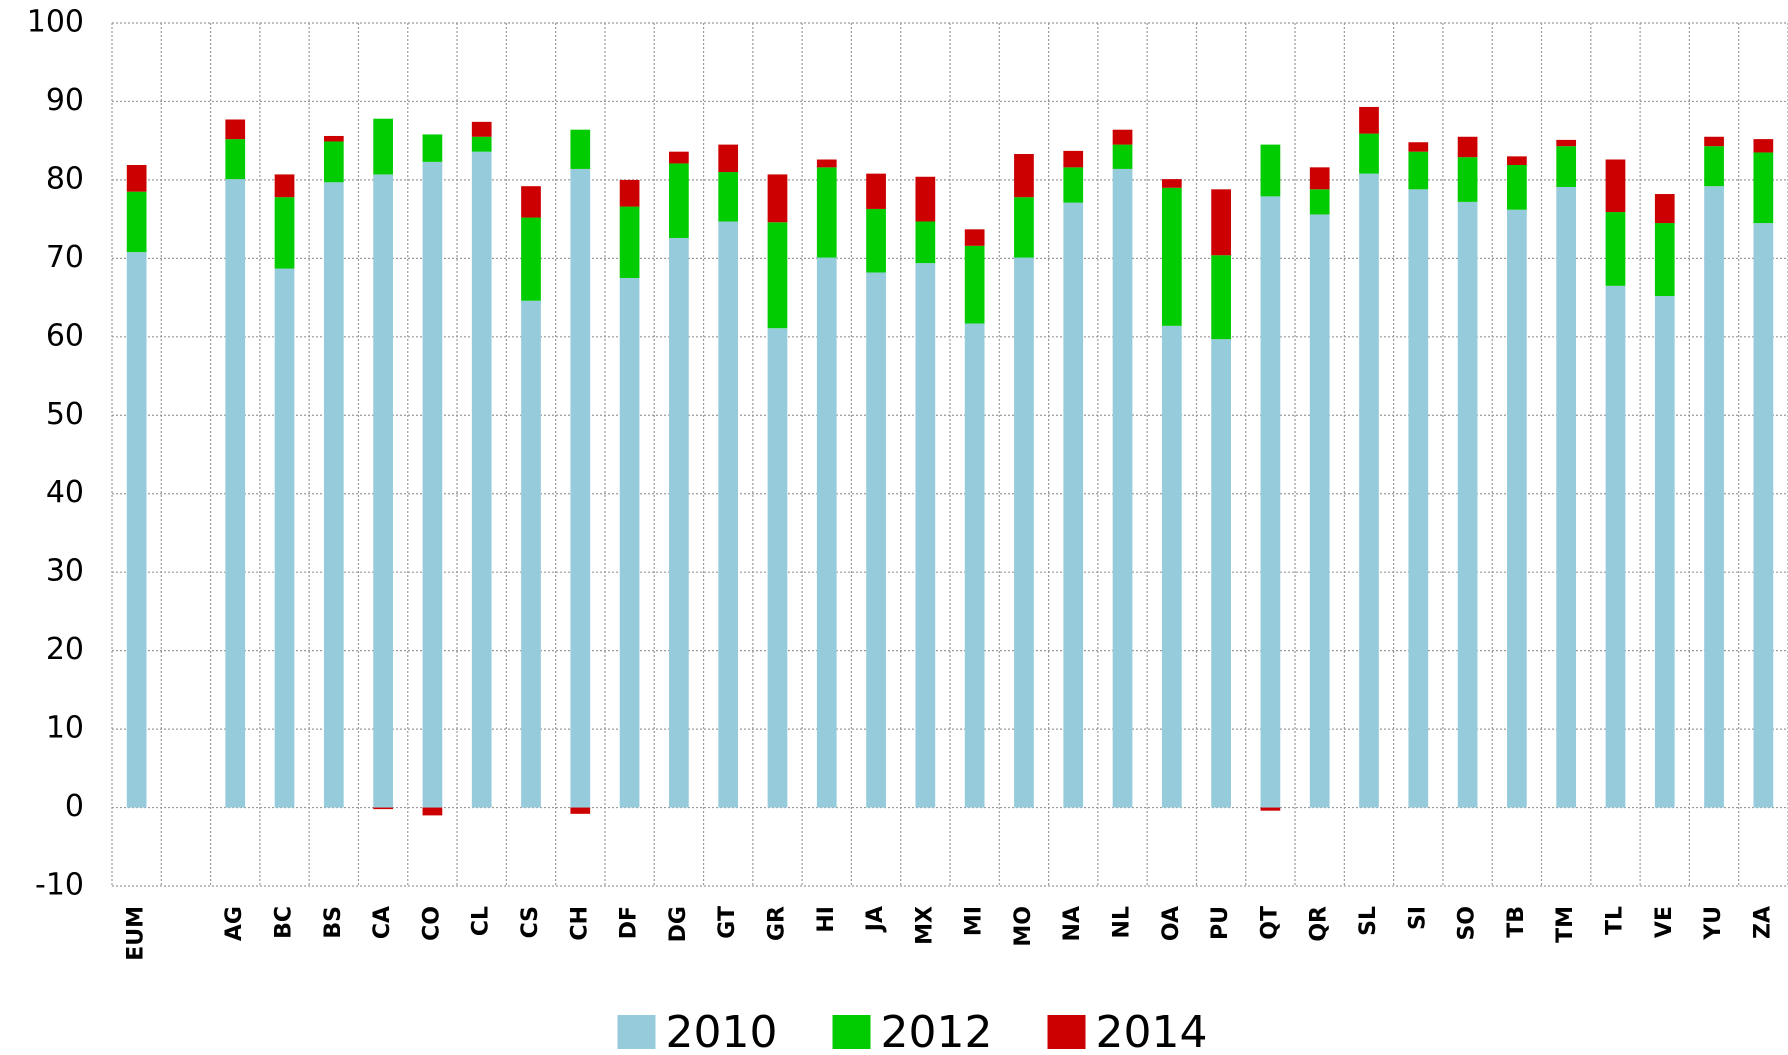  What do you see at coordinates (481, 921) in the screenshot?
I see `x-tick-label: CL` at bounding box center [481, 921].